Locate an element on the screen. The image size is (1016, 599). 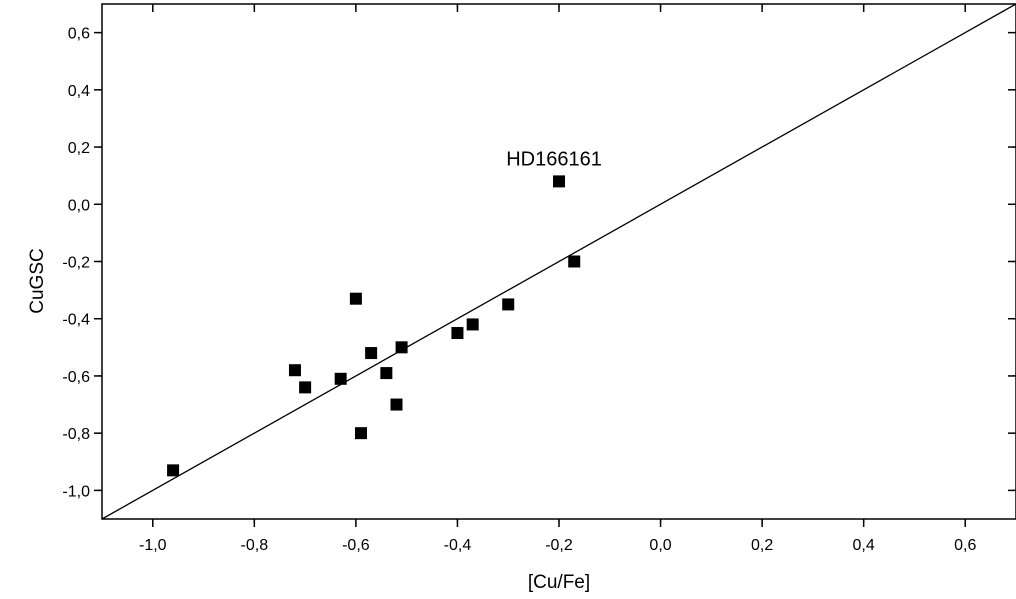
y-tick-label: -0,2 is located at coordinates (76, 263).